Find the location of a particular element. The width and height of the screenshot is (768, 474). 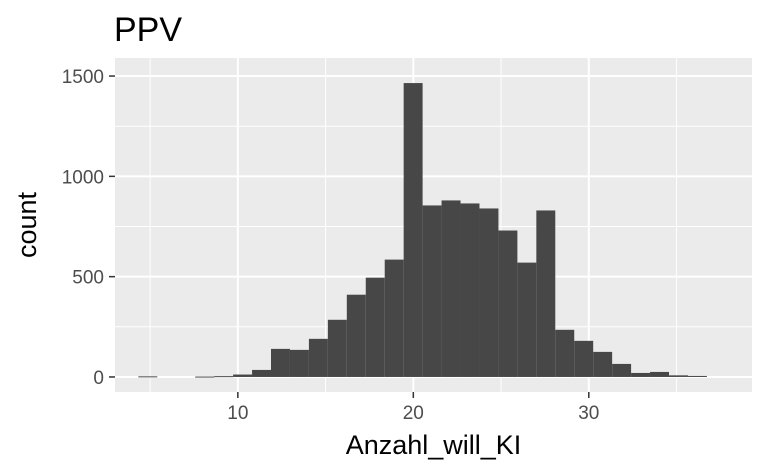

chart-title: PPV is located at coordinates (148, 30).